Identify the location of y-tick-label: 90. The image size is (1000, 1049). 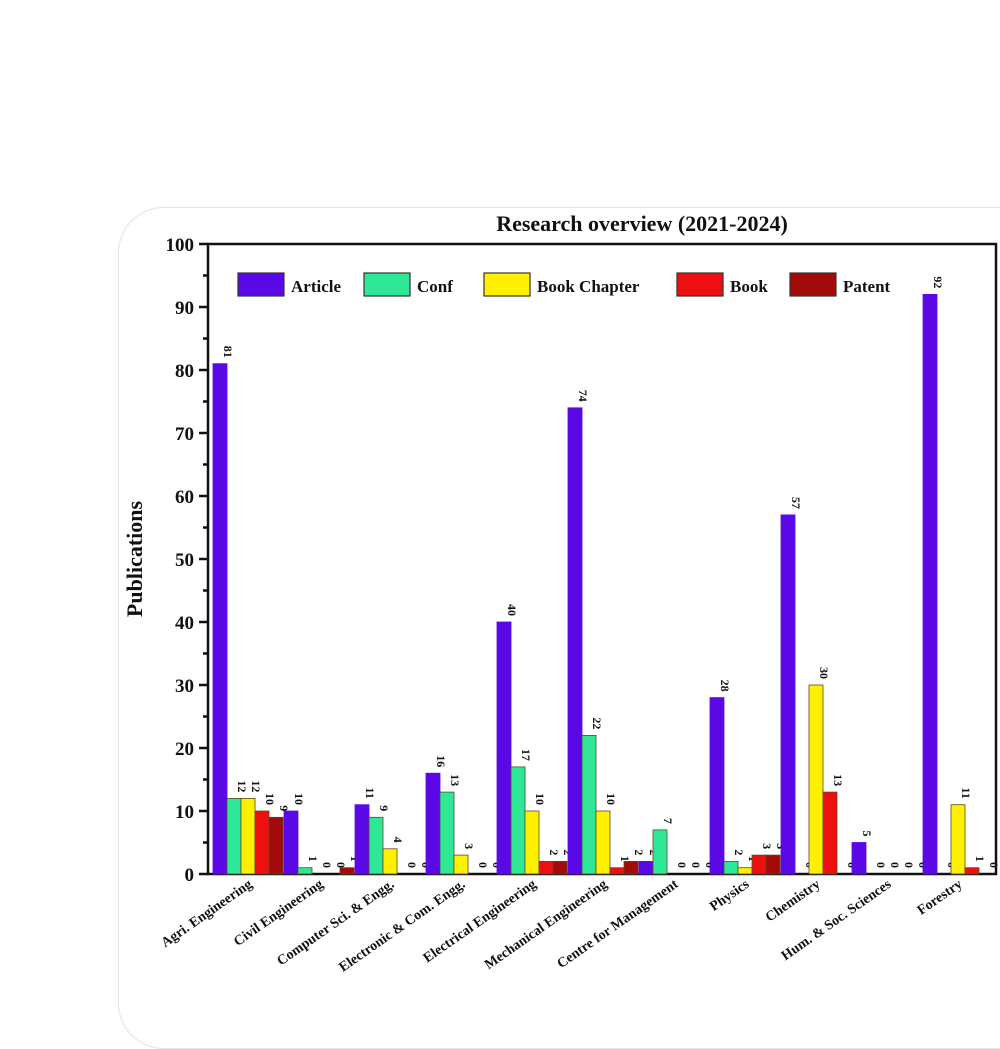
(184, 308).